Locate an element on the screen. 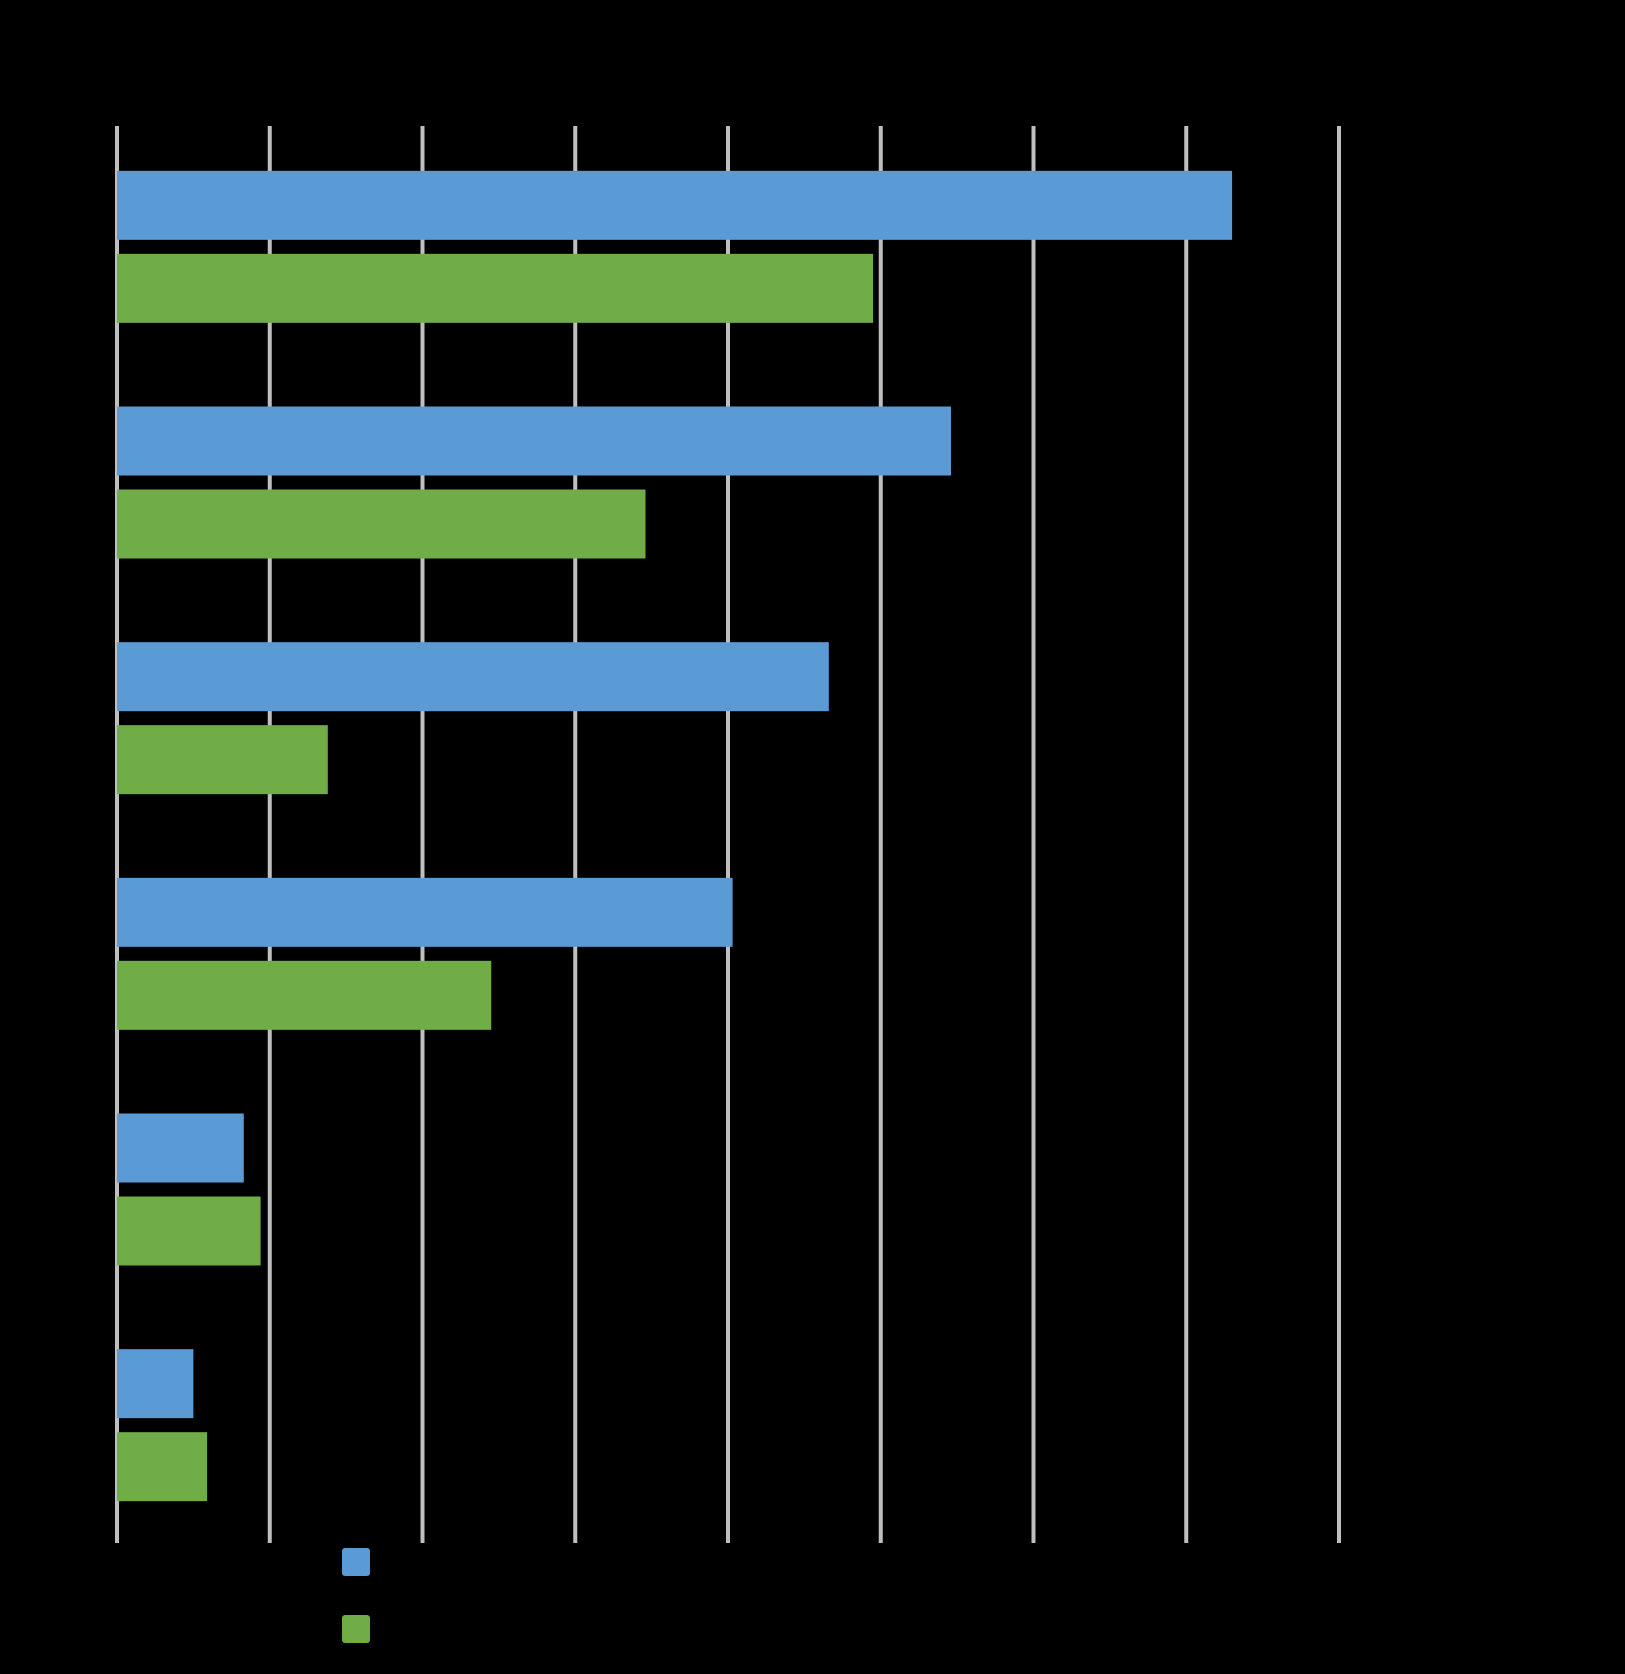 The height and width of the screenshot is (1674, 1625). x-tick-label: 2 is located at coordinates (422, 109).